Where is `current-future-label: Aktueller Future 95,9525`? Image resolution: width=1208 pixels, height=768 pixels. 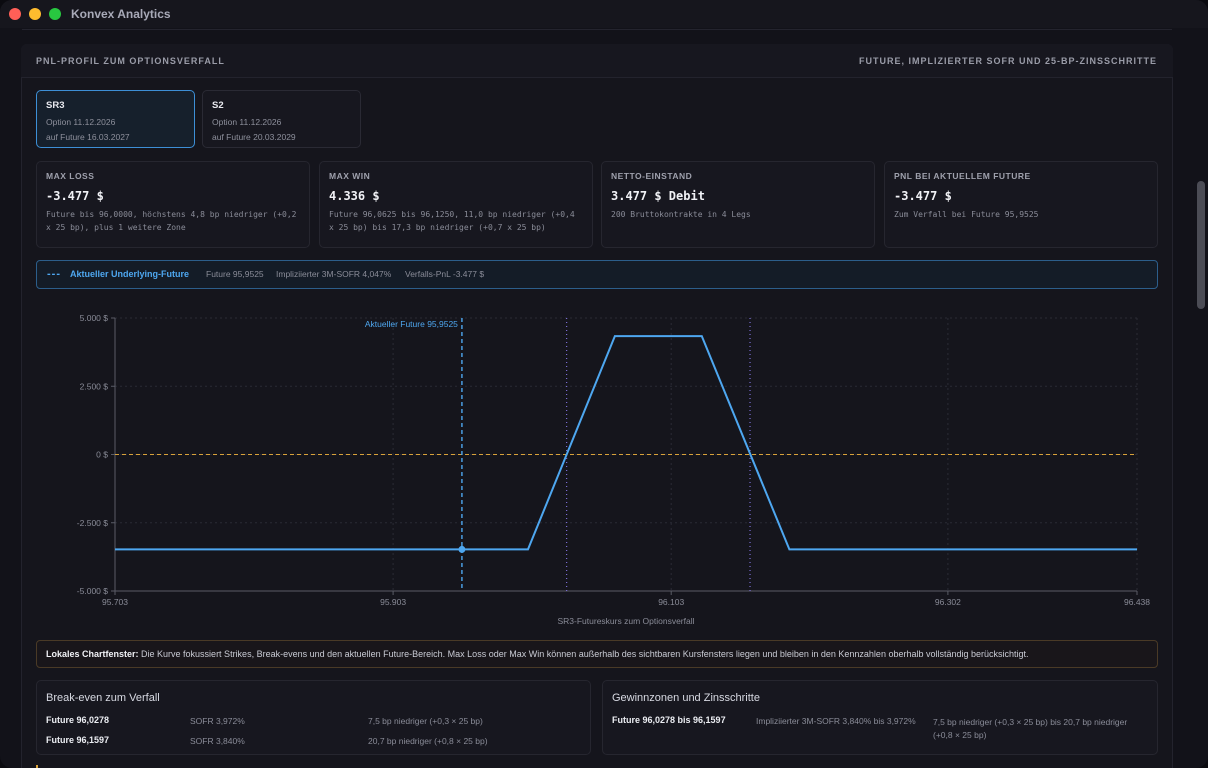 current-future-label: Aktueller Future 95,9525 is located at coordinates (411, 324).